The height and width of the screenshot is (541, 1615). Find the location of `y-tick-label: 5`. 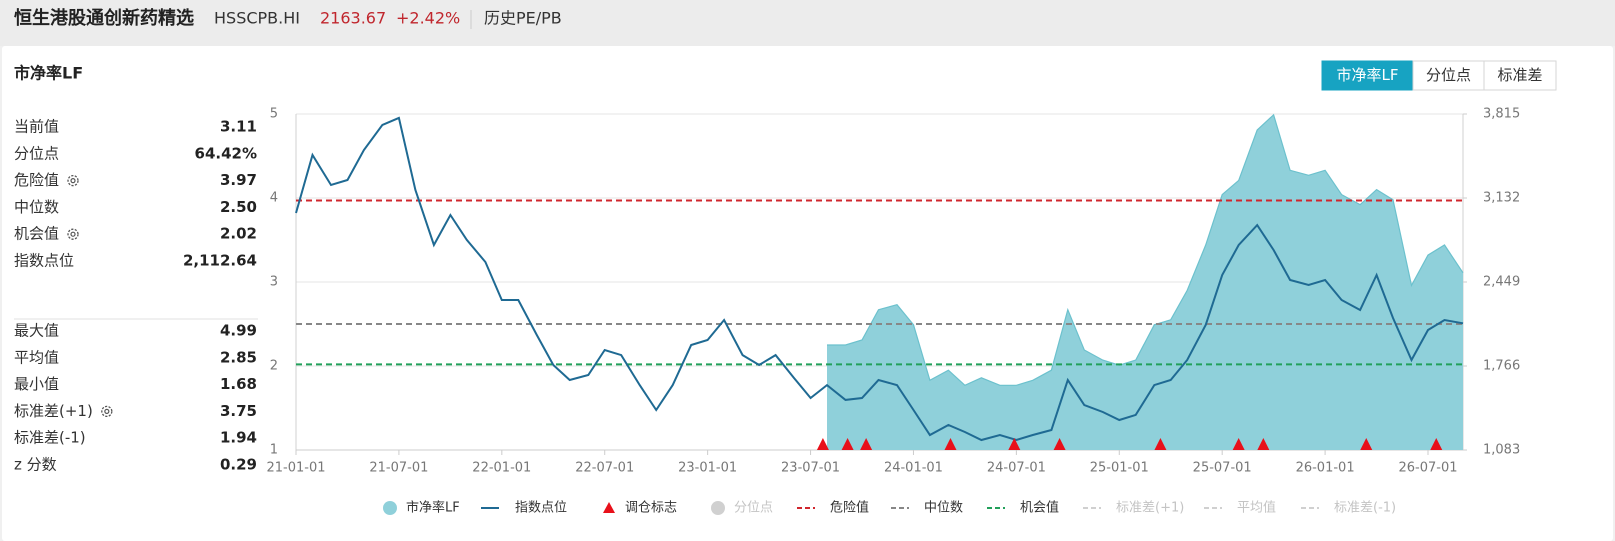

y-tick-label: 5 is located at coordinates (274, 114).